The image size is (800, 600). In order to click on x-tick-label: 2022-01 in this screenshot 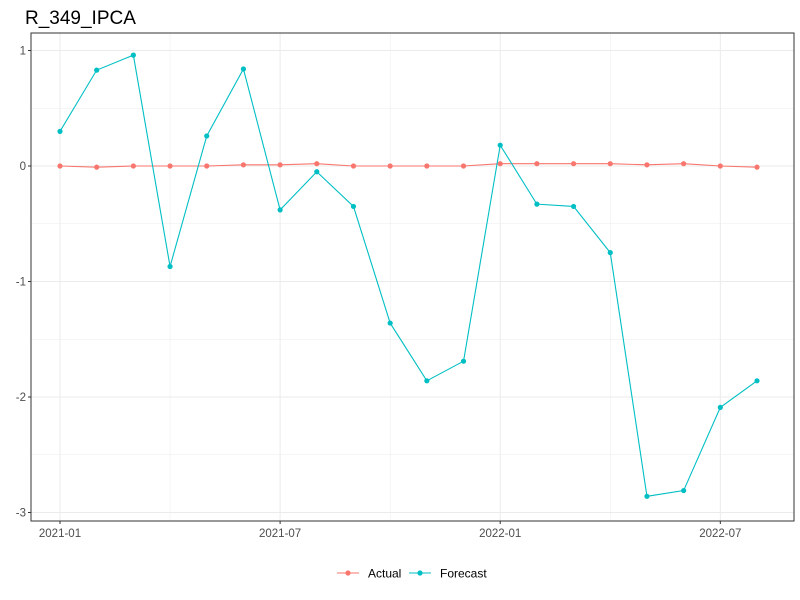, I will do `click(500, 534)`.